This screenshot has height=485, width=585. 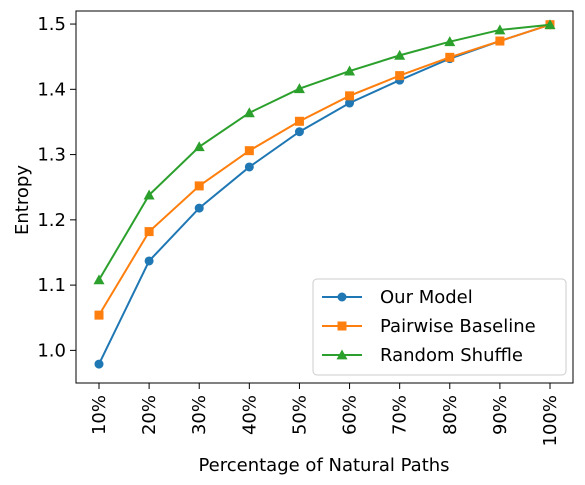 I want to click on x-tick-label: 20%, so click(x=149, y=415).